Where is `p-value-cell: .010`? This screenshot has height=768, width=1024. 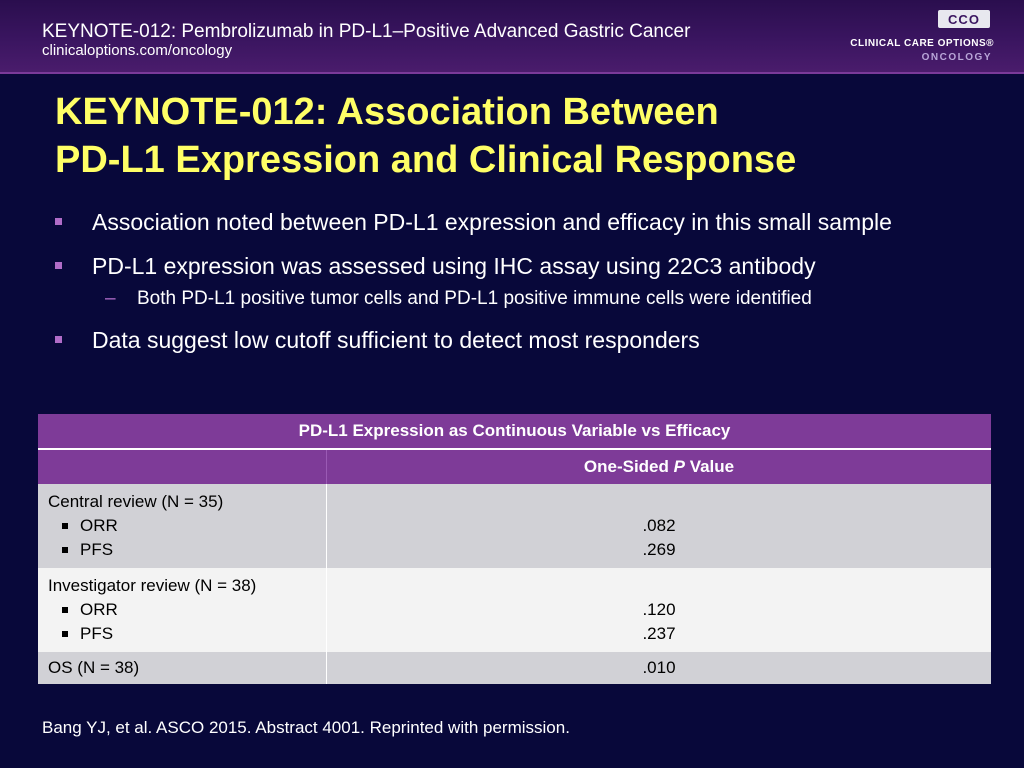
p-value-cell: .010 is located at coordinates (658, 668).